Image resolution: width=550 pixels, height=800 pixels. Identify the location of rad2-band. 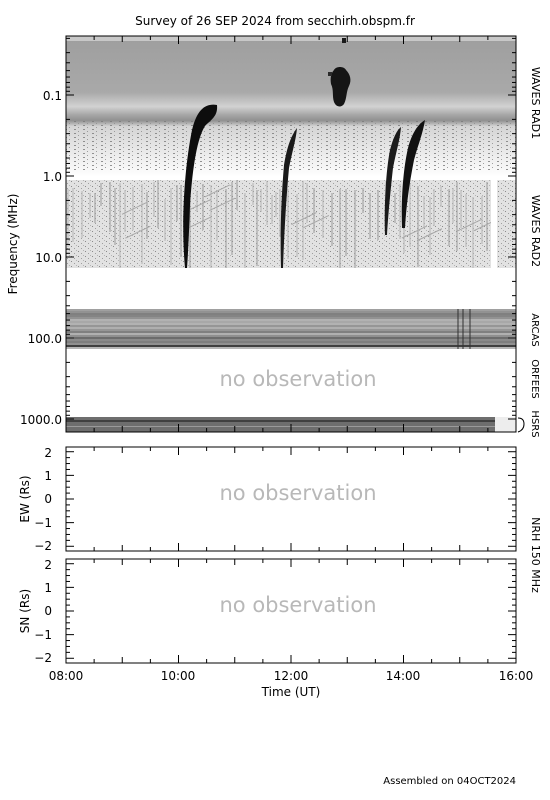
(291, 224).